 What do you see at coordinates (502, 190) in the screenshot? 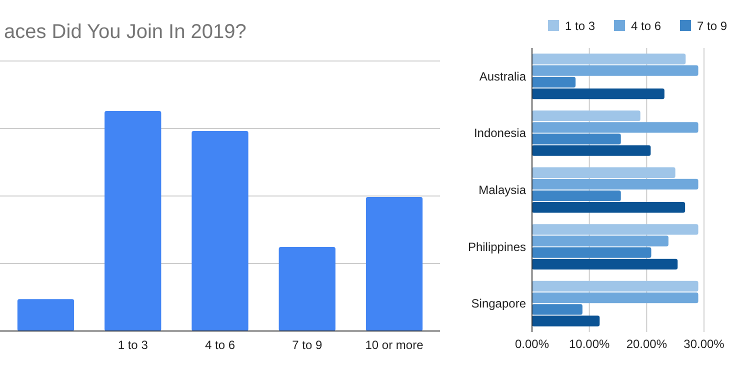
I see `y-tick-label: Malaysia` at bounding box center [502, 190].